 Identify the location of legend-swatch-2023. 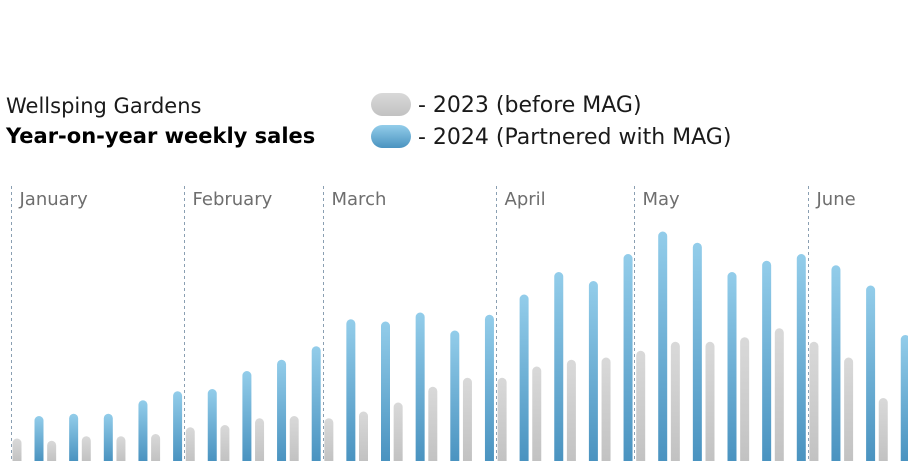
(391, 104).